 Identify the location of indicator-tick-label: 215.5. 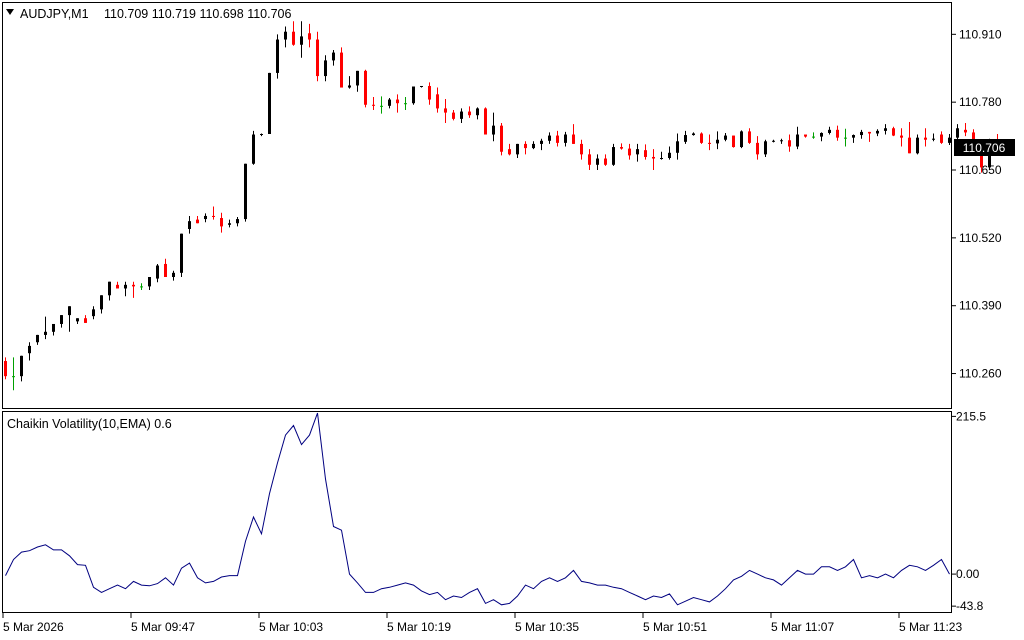
(971, 416).